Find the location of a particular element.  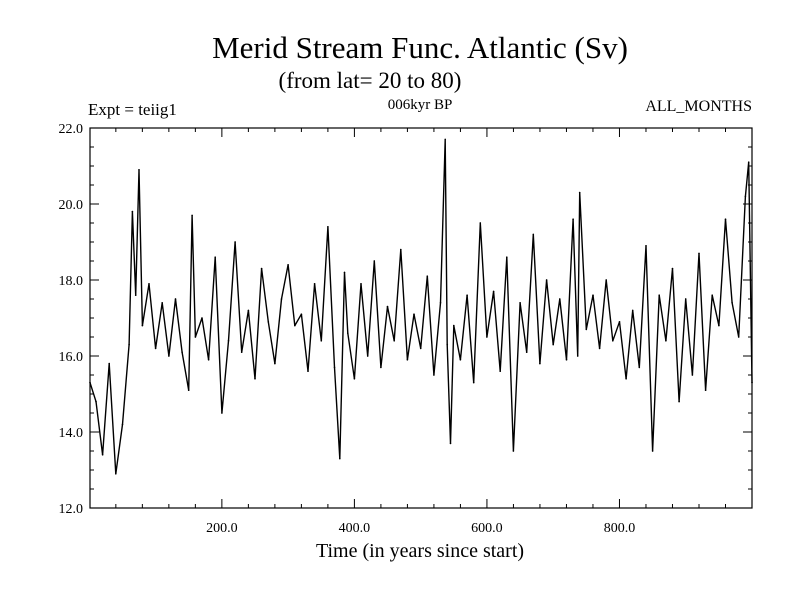

period-label: 006kyr BP is located at coordinates (420, 105).